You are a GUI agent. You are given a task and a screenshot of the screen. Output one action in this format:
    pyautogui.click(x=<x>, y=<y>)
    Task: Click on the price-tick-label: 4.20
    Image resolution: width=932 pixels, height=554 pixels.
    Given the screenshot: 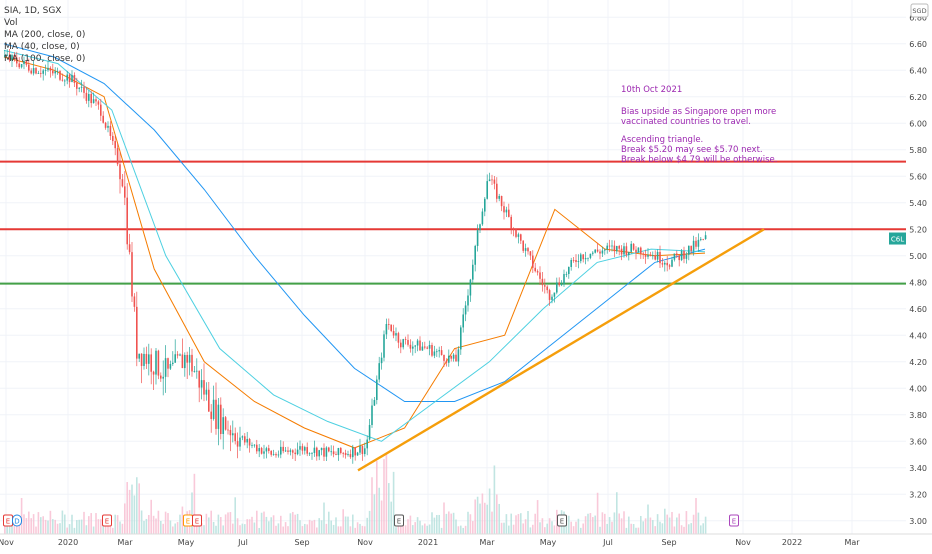 What is the action you would take?
    pyautogui.click(x=918, y=362)
    